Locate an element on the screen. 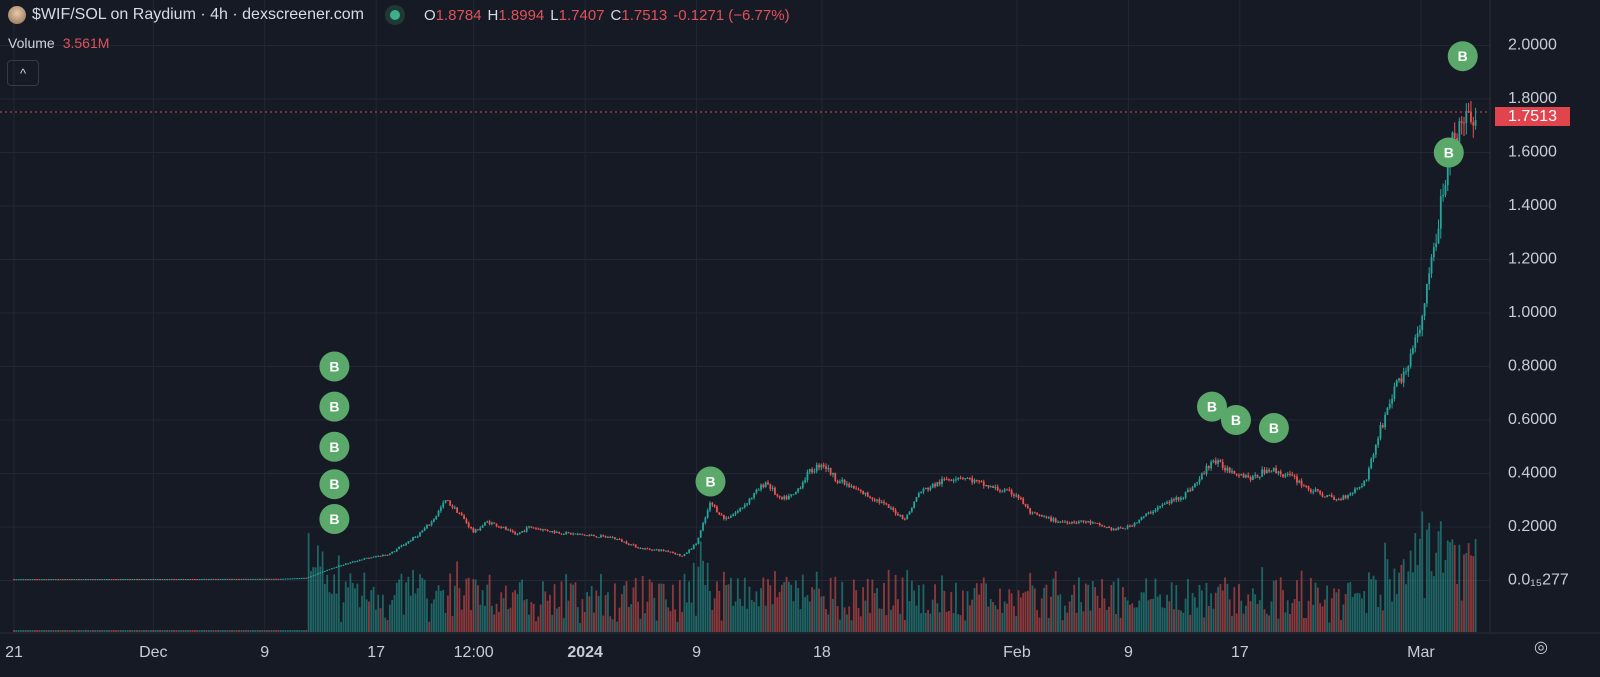 The width and height of the screenshot is (1600, 677). collapse-legend-button: ^ is located at coordinates (23, 73).